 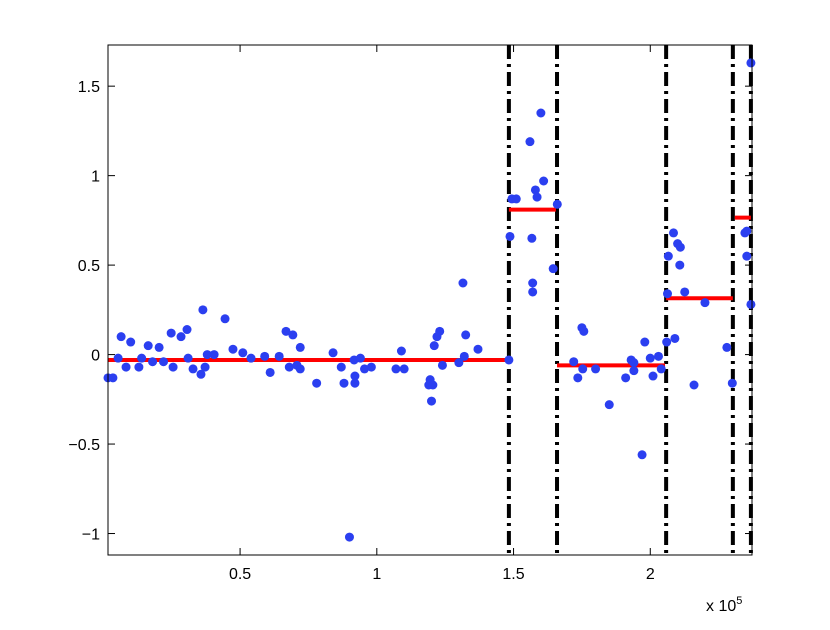 I want to click on x-multiplier-exponent: 5, so click(x=739, y=601).